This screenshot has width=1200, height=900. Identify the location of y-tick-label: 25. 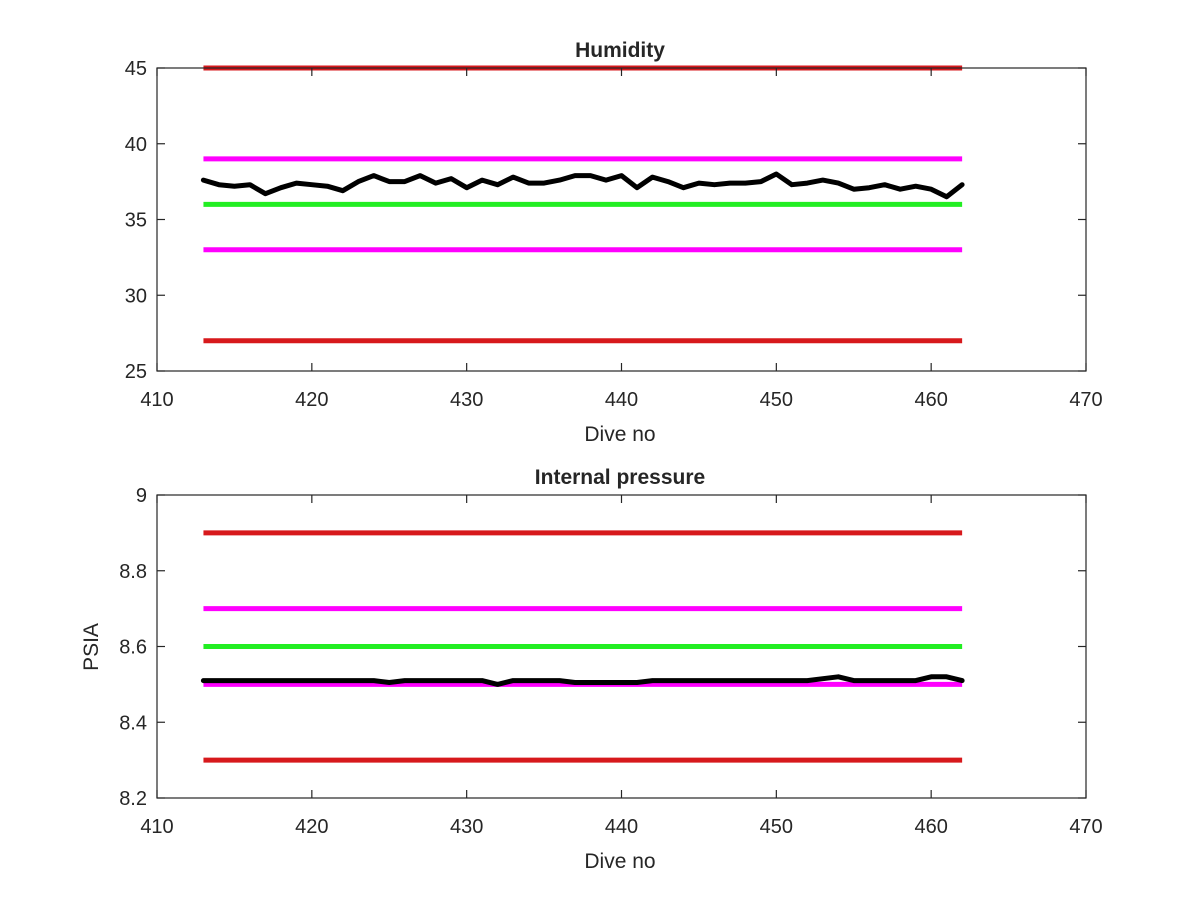
(136, 372).